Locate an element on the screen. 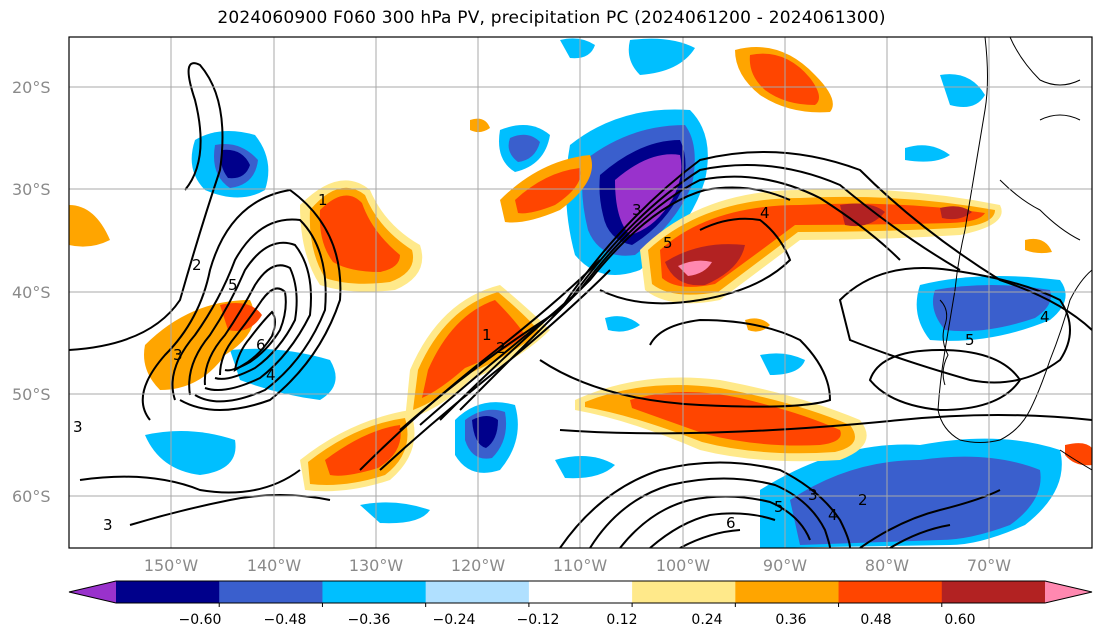  colorbar-tick-label: 0.48 is located at coordinates (875, 620).